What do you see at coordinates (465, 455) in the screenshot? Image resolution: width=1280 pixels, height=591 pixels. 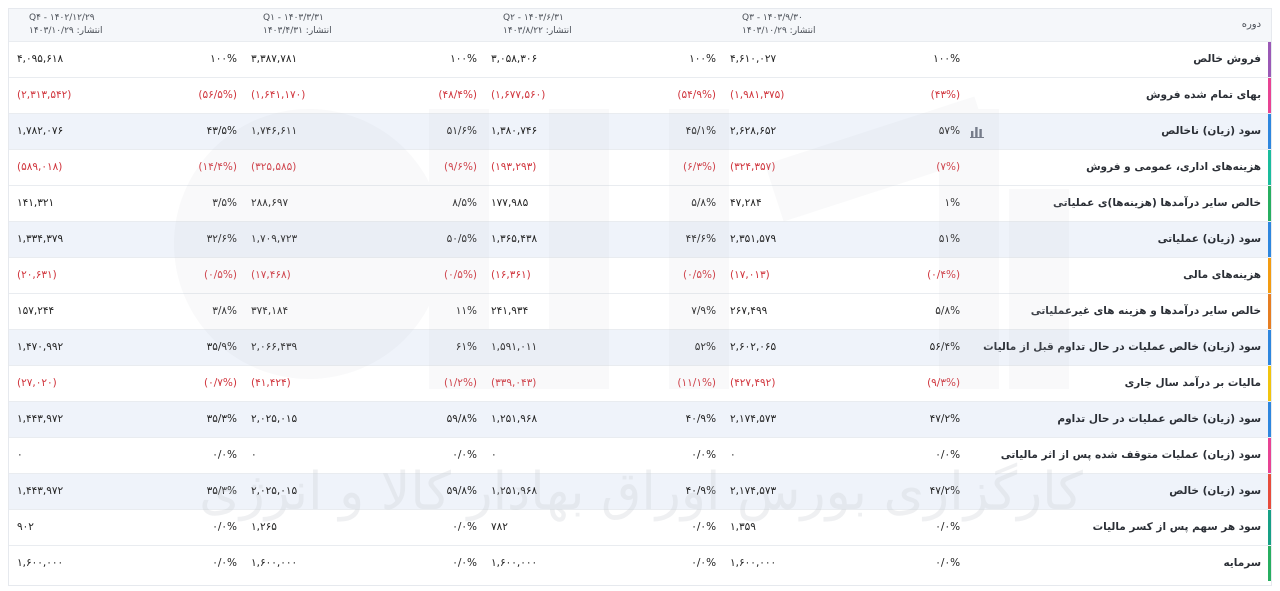 I see `percent-cell-q1: ۰/۰%` at bounding box center [465, 455].